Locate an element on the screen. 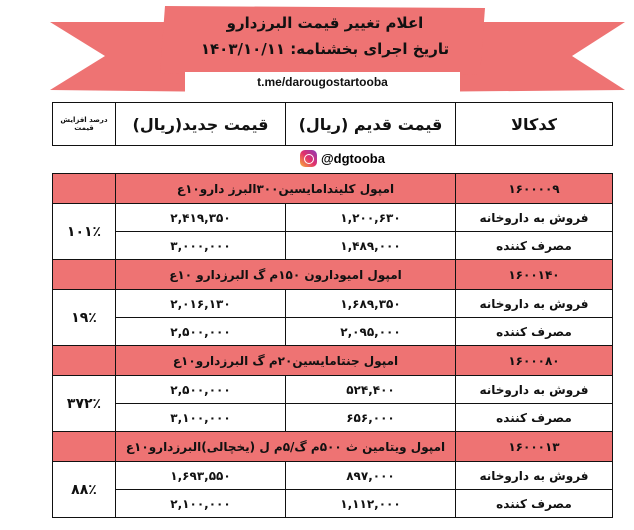  percent-increase: ۱۰۱٪ is located at coordinates (84, 231).